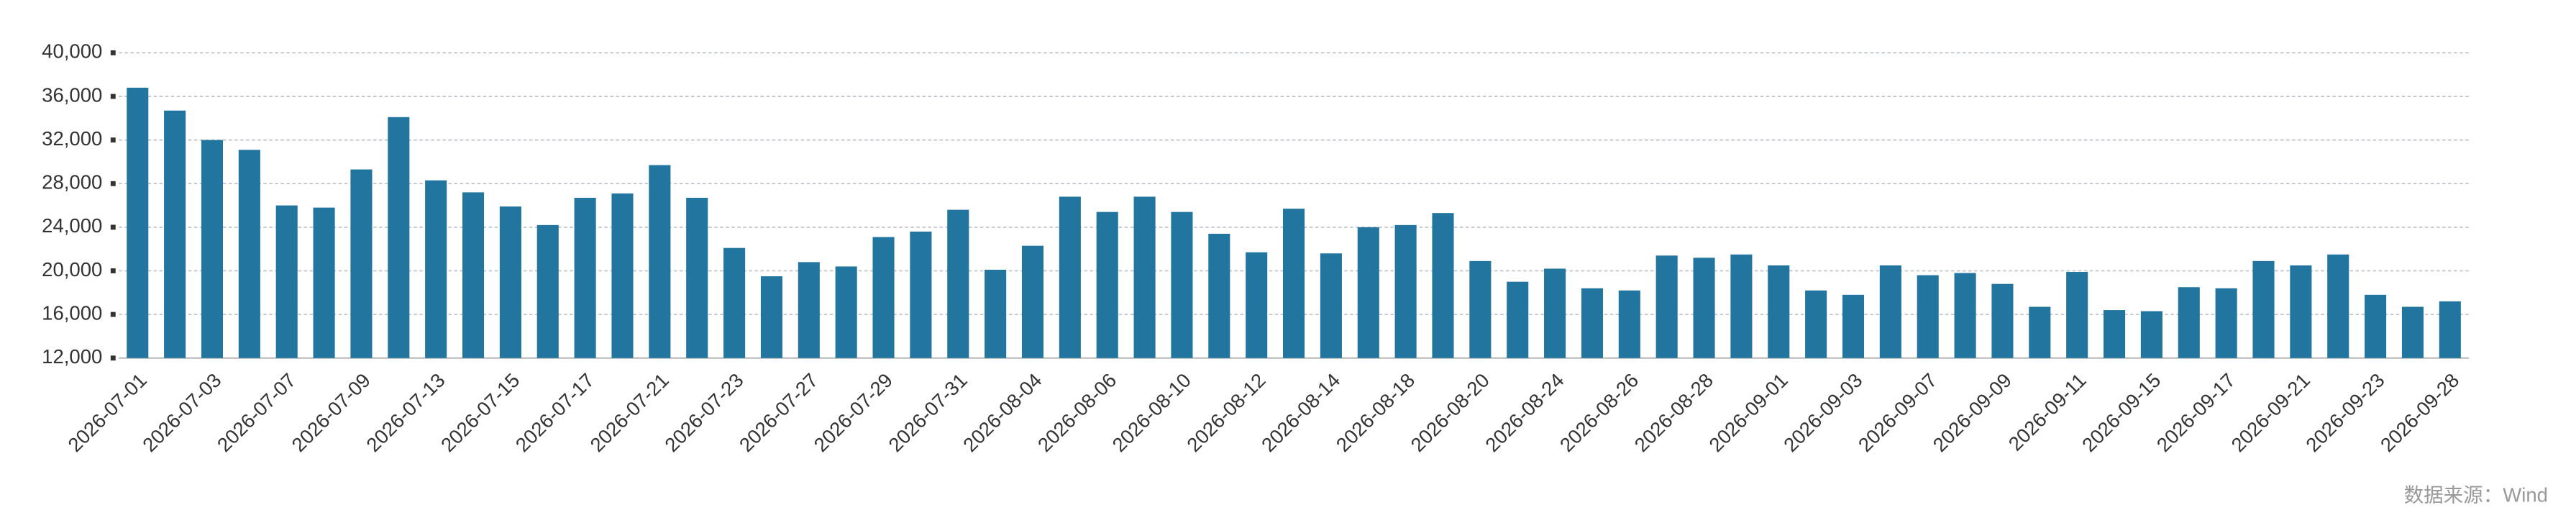  I want to click on x-tick-label: 2026-08-12, so click(1226, 412).